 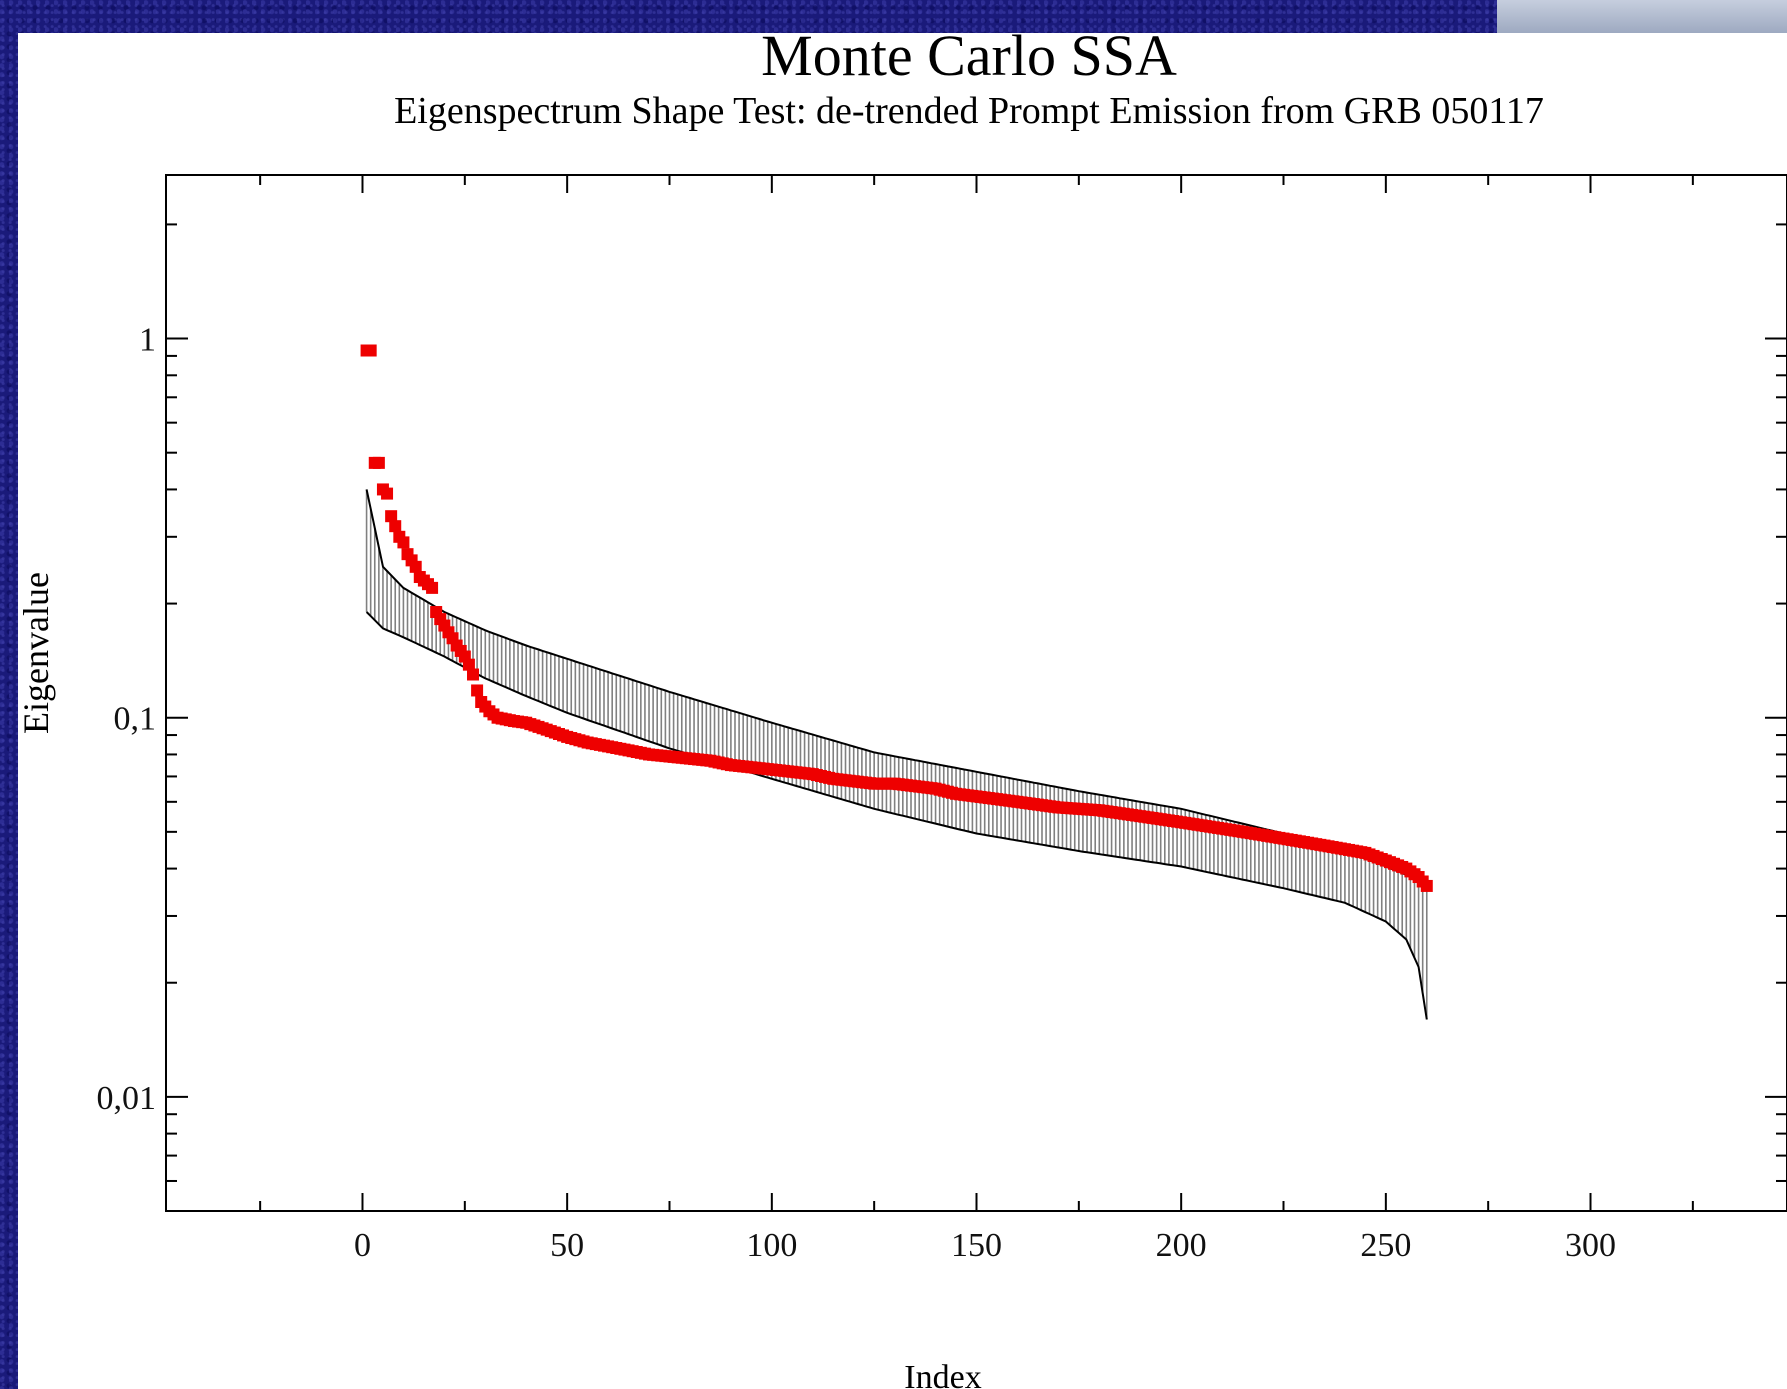 I want to click on corner-panel, so click(x=1642, y=18).